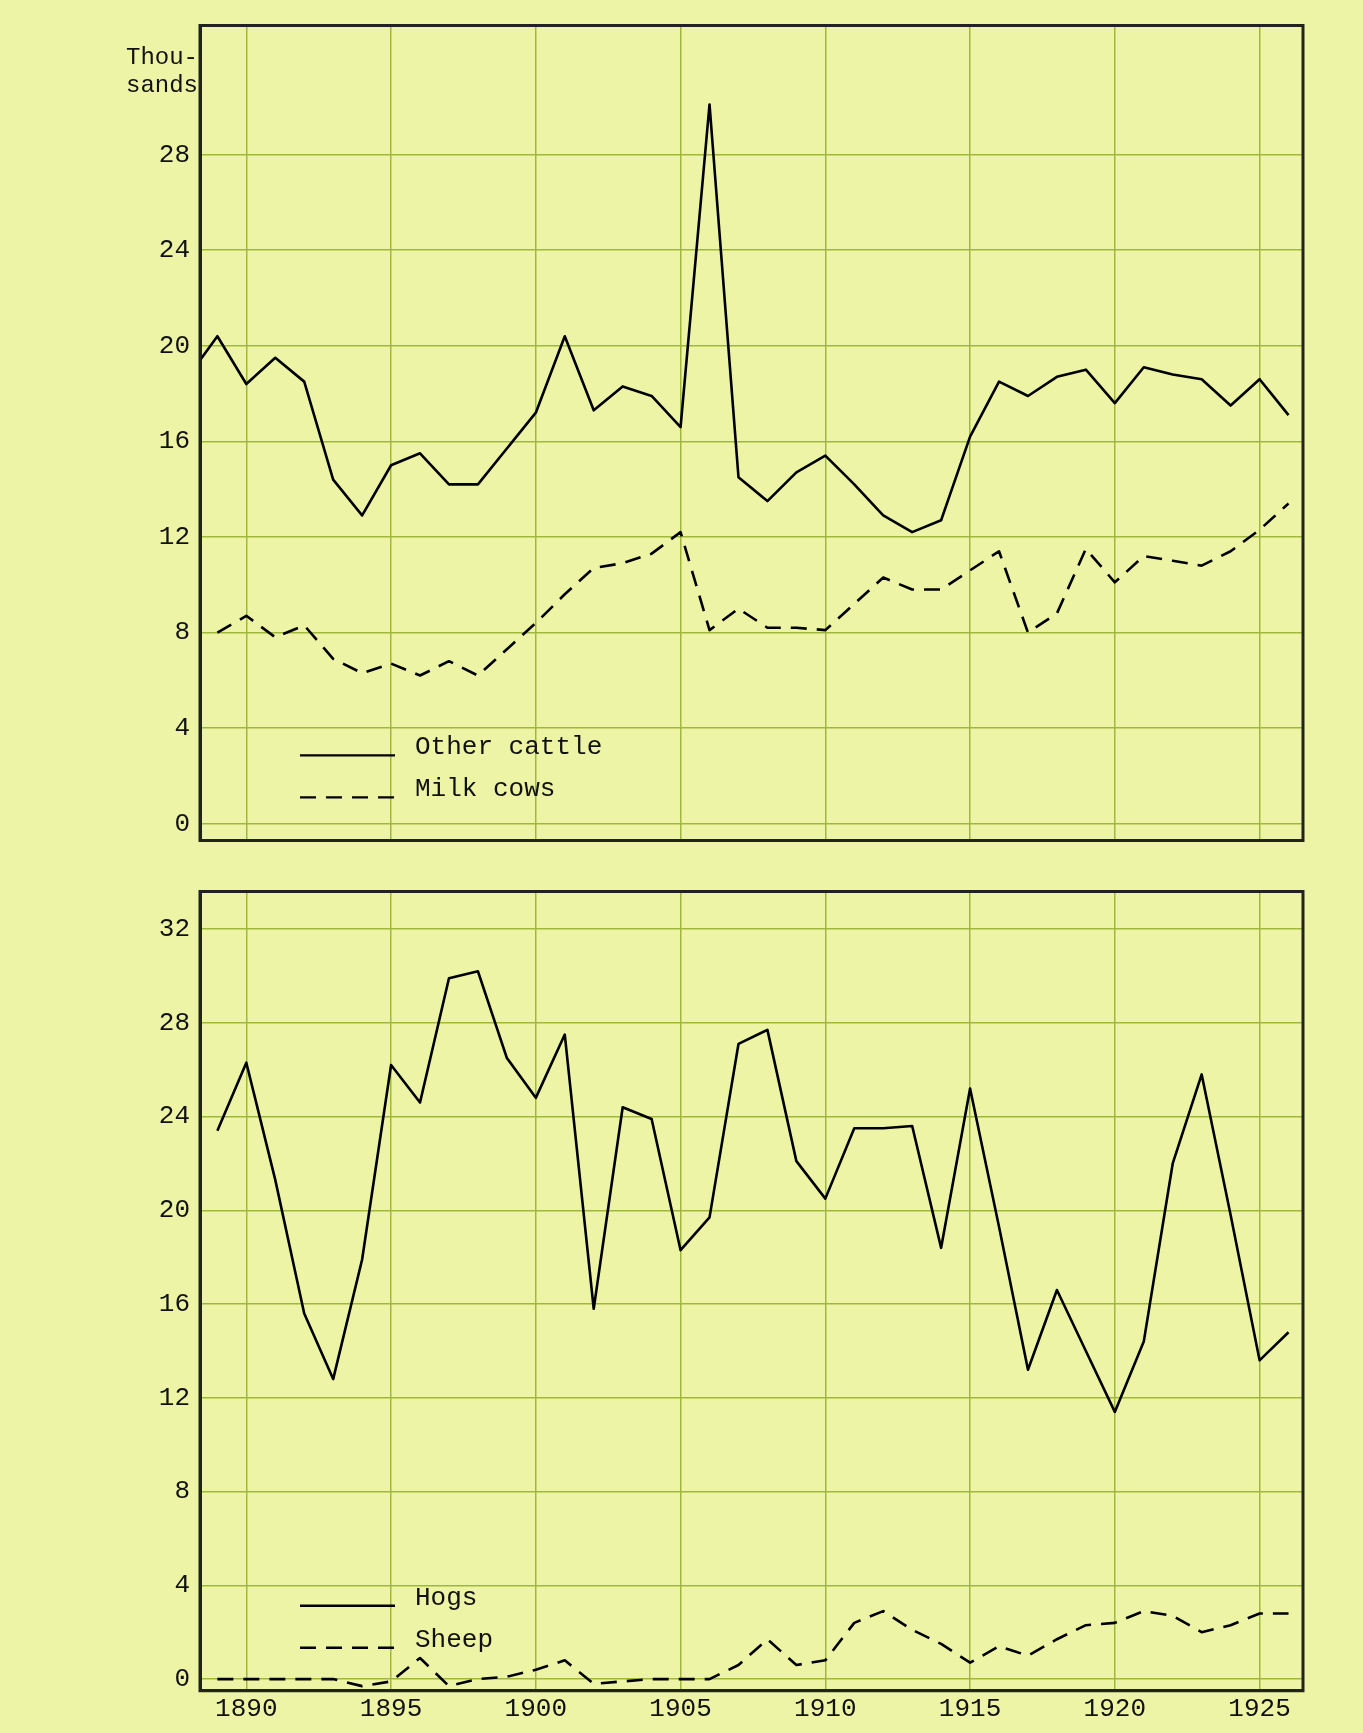  Describe the element at coordinates (970, 1709) in the screenshot. I see `x-tick-label: 1915` at that location.